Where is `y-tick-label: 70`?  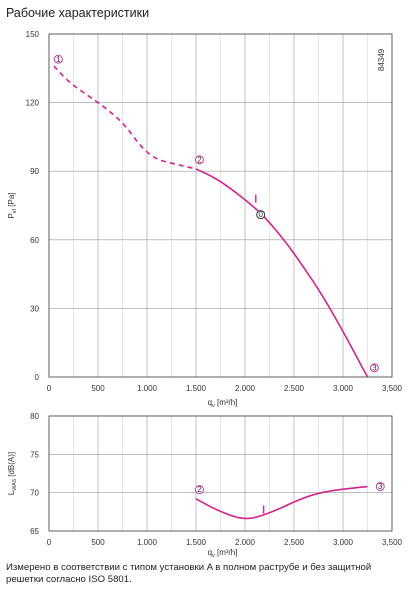 y-tick-label: 70 is located at coordinates (34, 493).